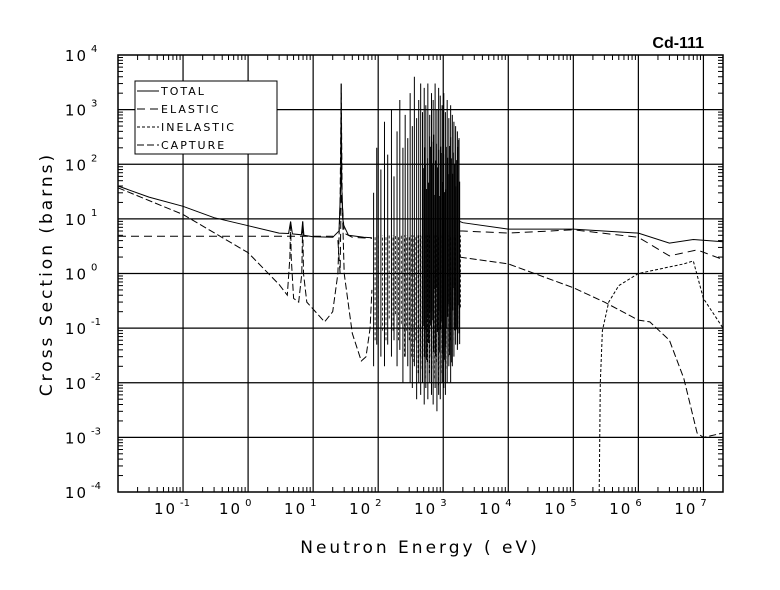  I want to click on legend-label-inelastic: INELASTIC, so click(198, 127).